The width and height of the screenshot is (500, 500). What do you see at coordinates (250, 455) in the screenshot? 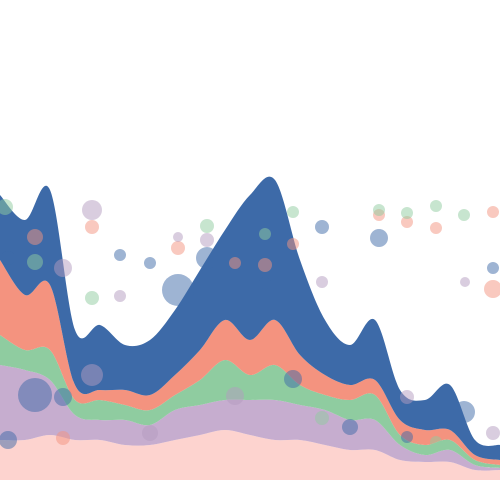
I see `area` at bounding box center [250, 455].